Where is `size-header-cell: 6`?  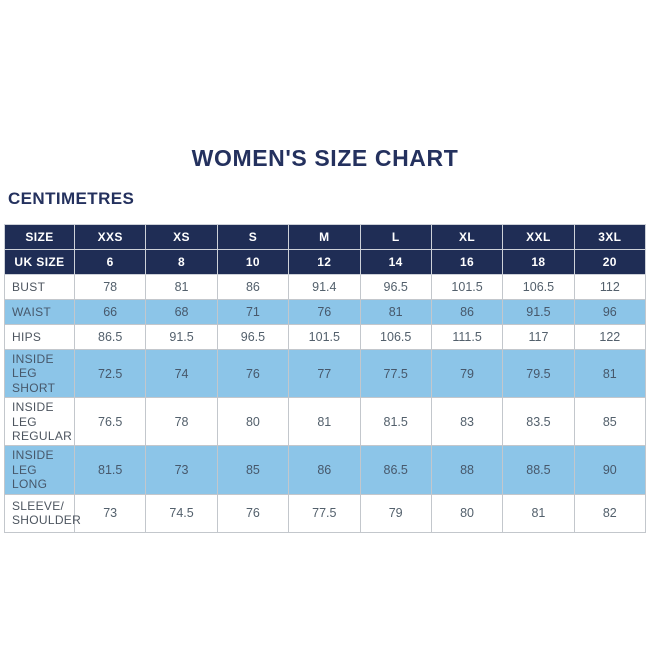 size-header-cell: 6 is located at coordinates (110, 262).